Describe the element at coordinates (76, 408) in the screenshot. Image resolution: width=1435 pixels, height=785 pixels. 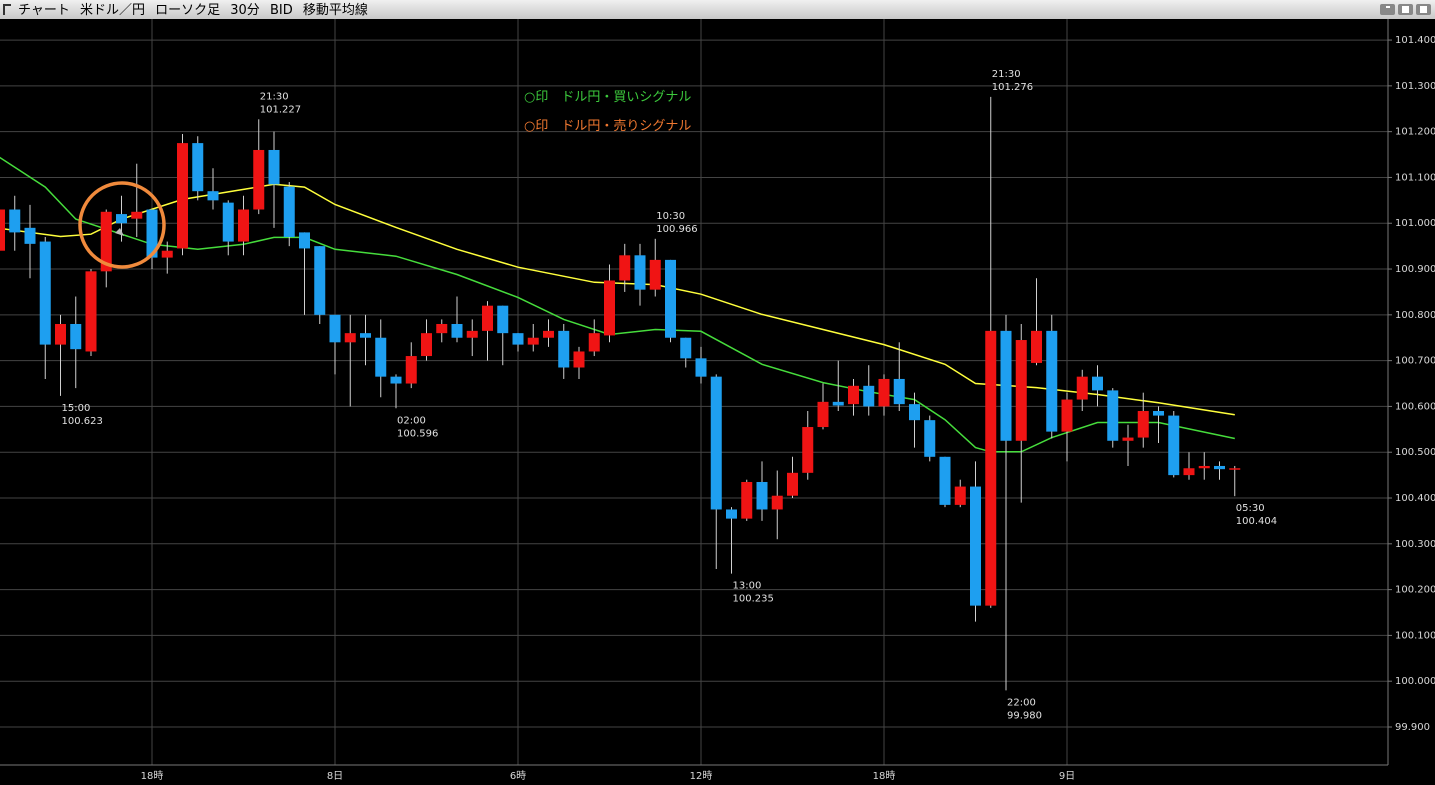
I see `annotation-time: 15:00` at that location.